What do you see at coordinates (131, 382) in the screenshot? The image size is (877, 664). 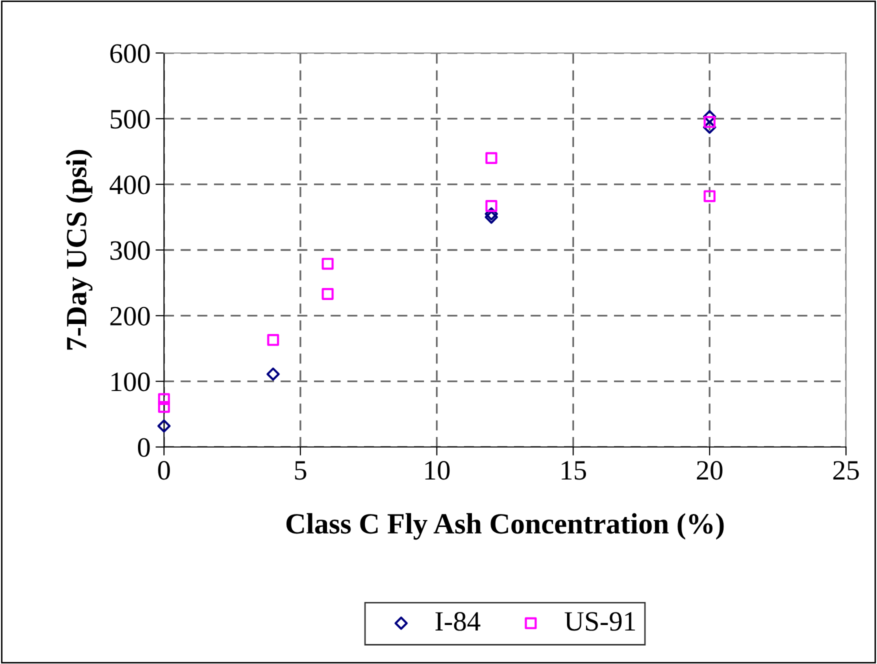 I see `y-tick-label: 100` at bounding box center [131, 382].